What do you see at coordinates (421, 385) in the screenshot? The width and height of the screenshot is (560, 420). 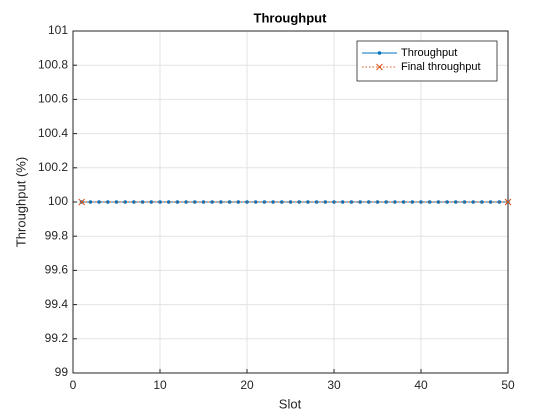 I see `x-tick-label: 40` at bounding box center [421, 385].